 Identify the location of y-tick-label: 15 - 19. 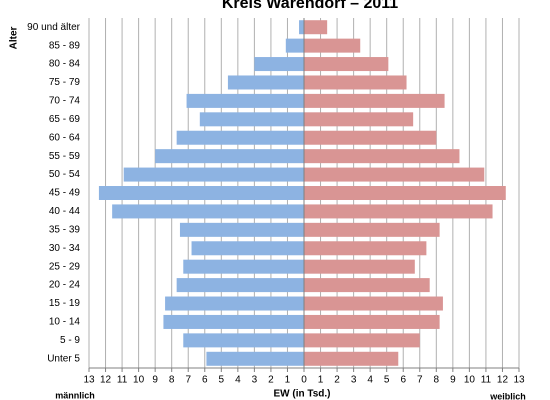
(65, 303).